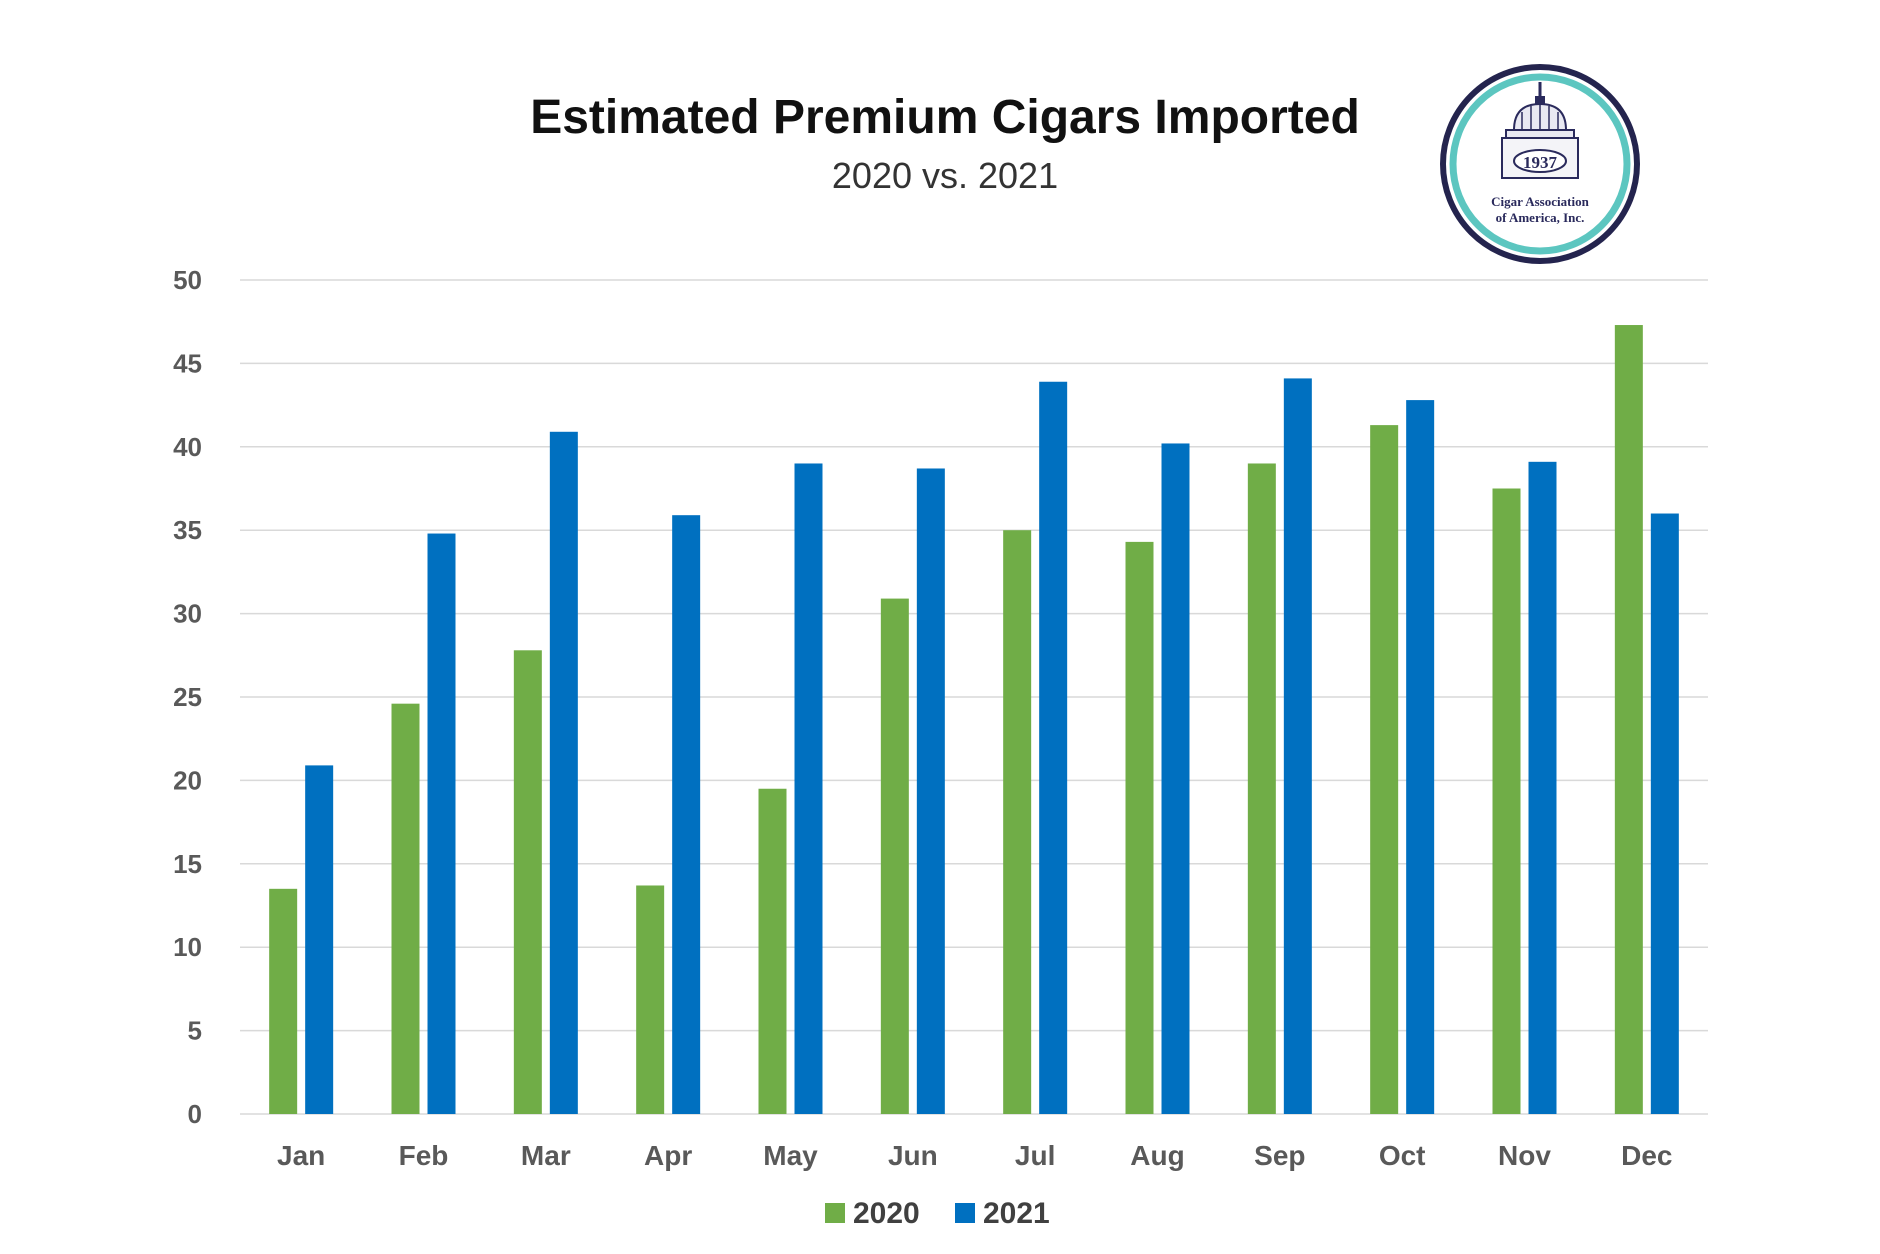 The width and height of the screenshot is (1880, 1254). I want to click on y-tick-label: 35, so click(187, 530).